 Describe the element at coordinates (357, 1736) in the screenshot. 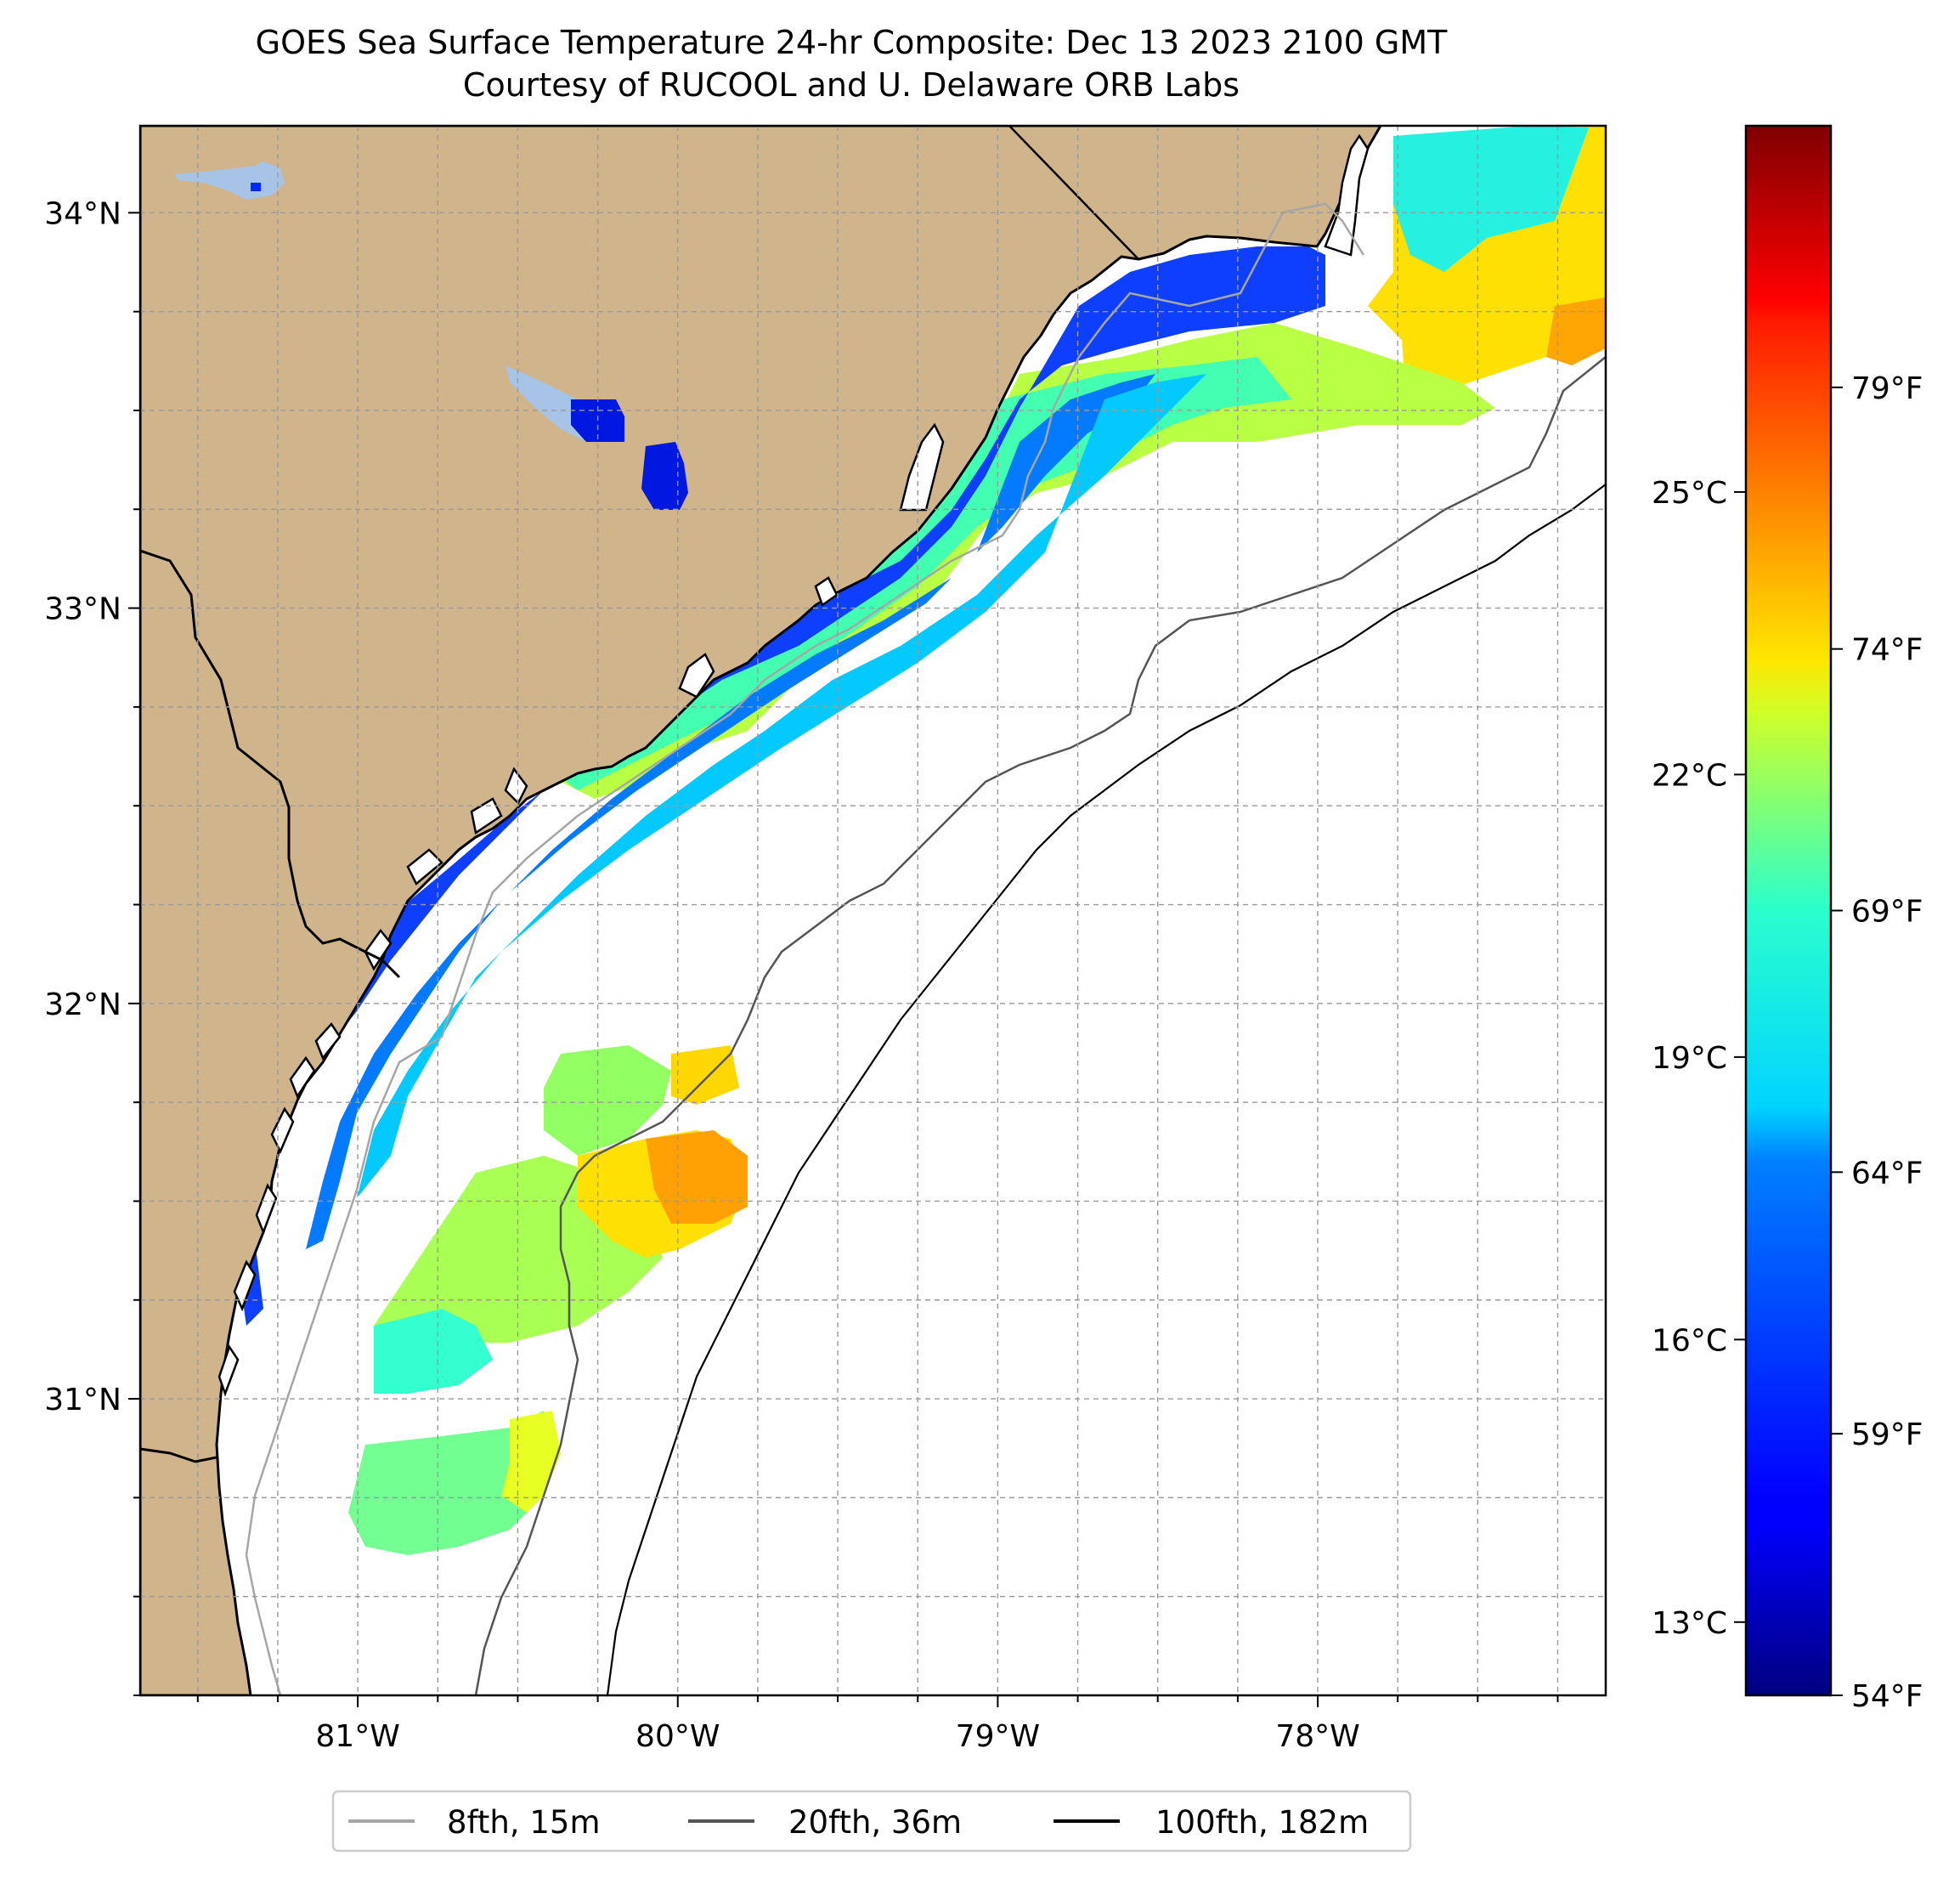

I see `lon-tick-label: 81°W` at that location.